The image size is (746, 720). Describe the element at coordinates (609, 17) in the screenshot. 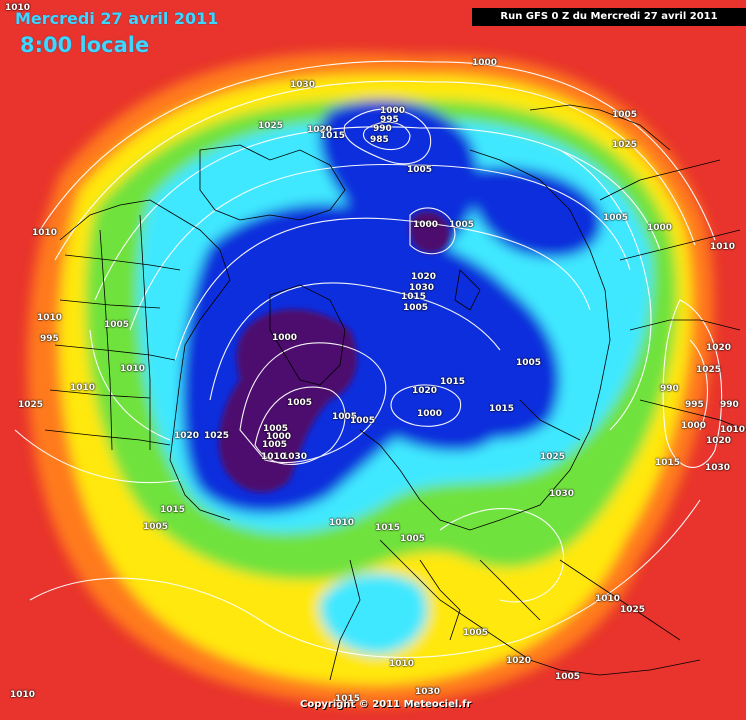

I see `model-run-banner: Run GFS 0 Z du Mercredi 27 avril 2011` at that location.